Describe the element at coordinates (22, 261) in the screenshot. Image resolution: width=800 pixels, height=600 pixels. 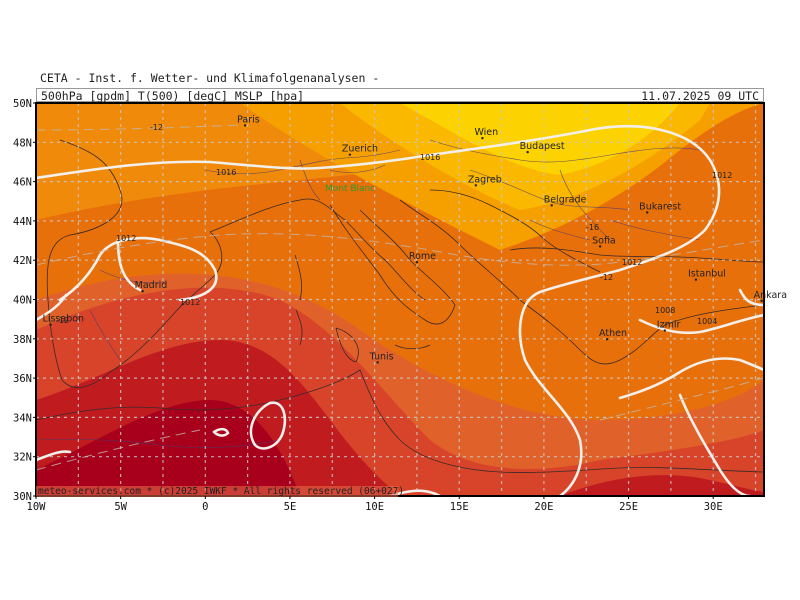
I see `latitude-tick-label: 42N` at that location.